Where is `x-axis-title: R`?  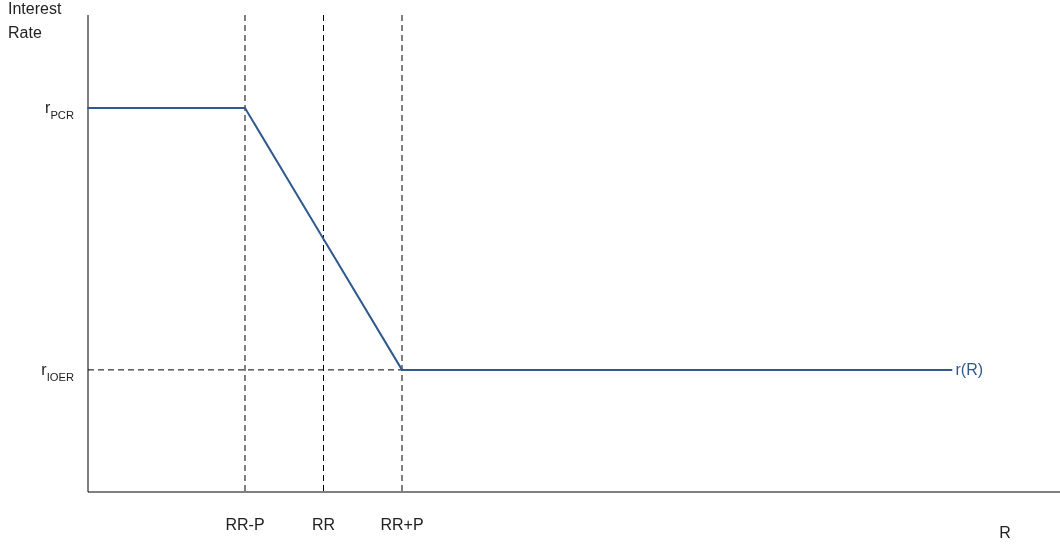
x-axis-title: R is located at coordinates (1005, 532).